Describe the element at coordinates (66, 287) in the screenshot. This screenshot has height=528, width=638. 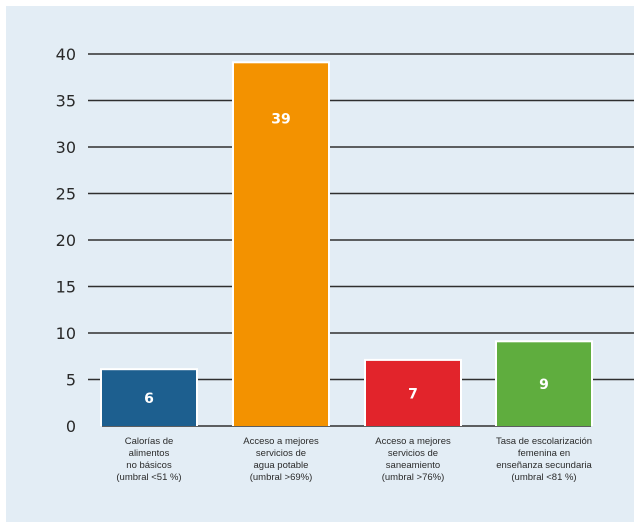
I see `y-tick-label: 15` at that location.